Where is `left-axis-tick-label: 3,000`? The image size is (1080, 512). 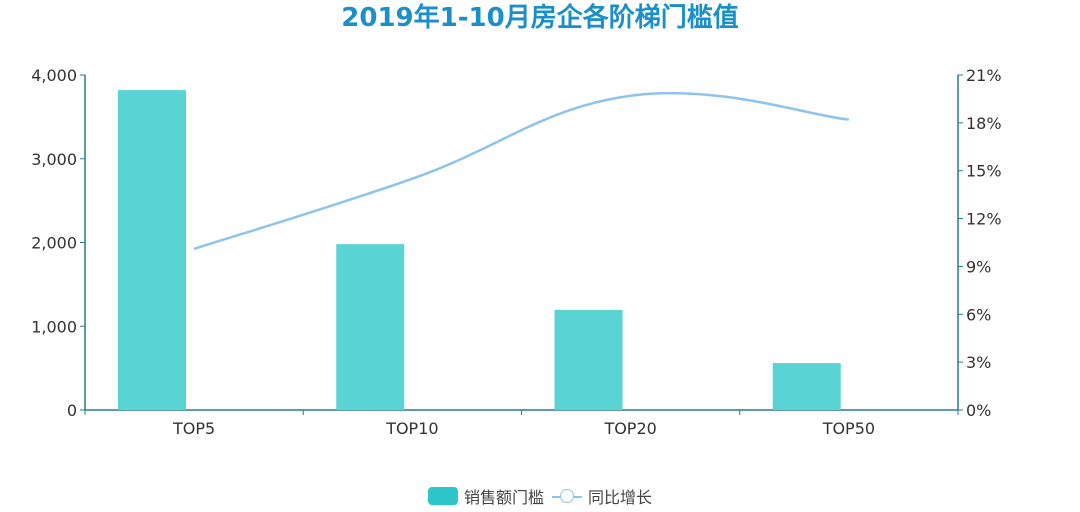
left-axis-tick-label: 3,000 is located at coordinates (54, 159).